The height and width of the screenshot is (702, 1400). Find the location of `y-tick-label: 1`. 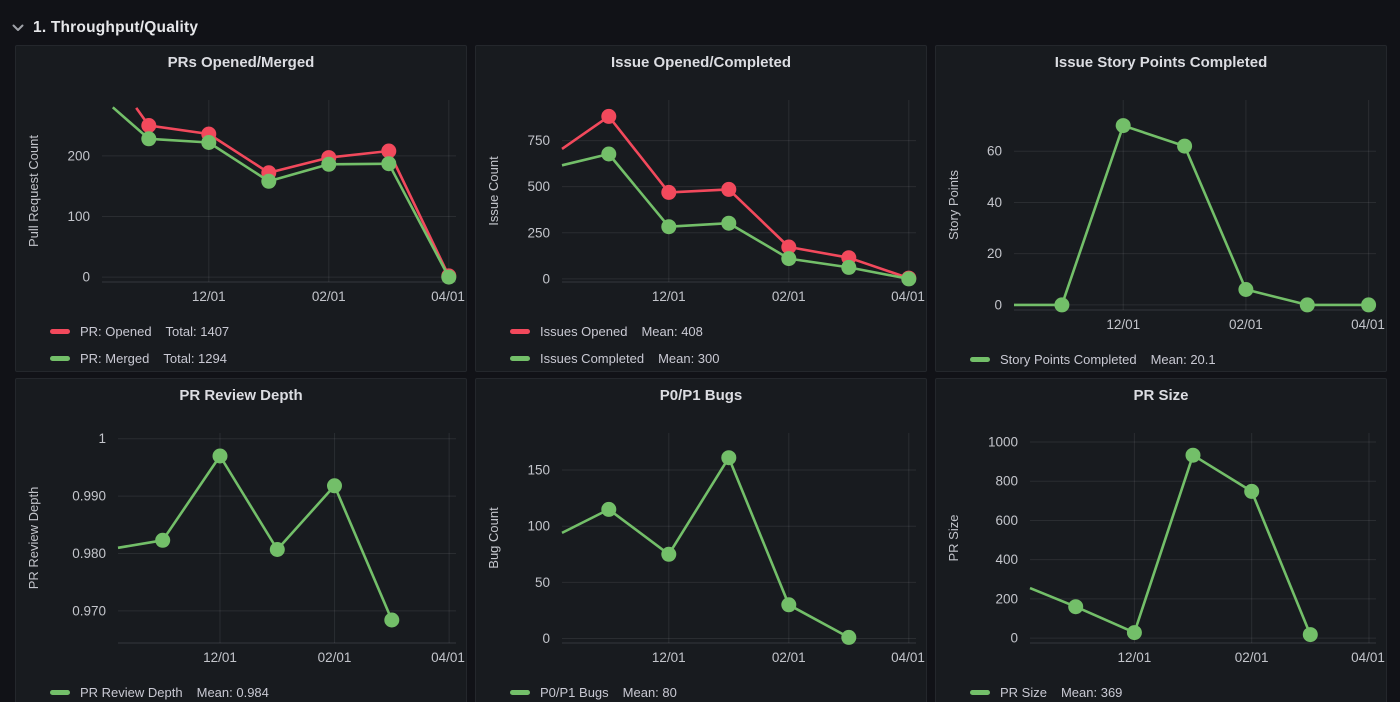

y-tick-label: 1 is located at coordinates (102, 438).